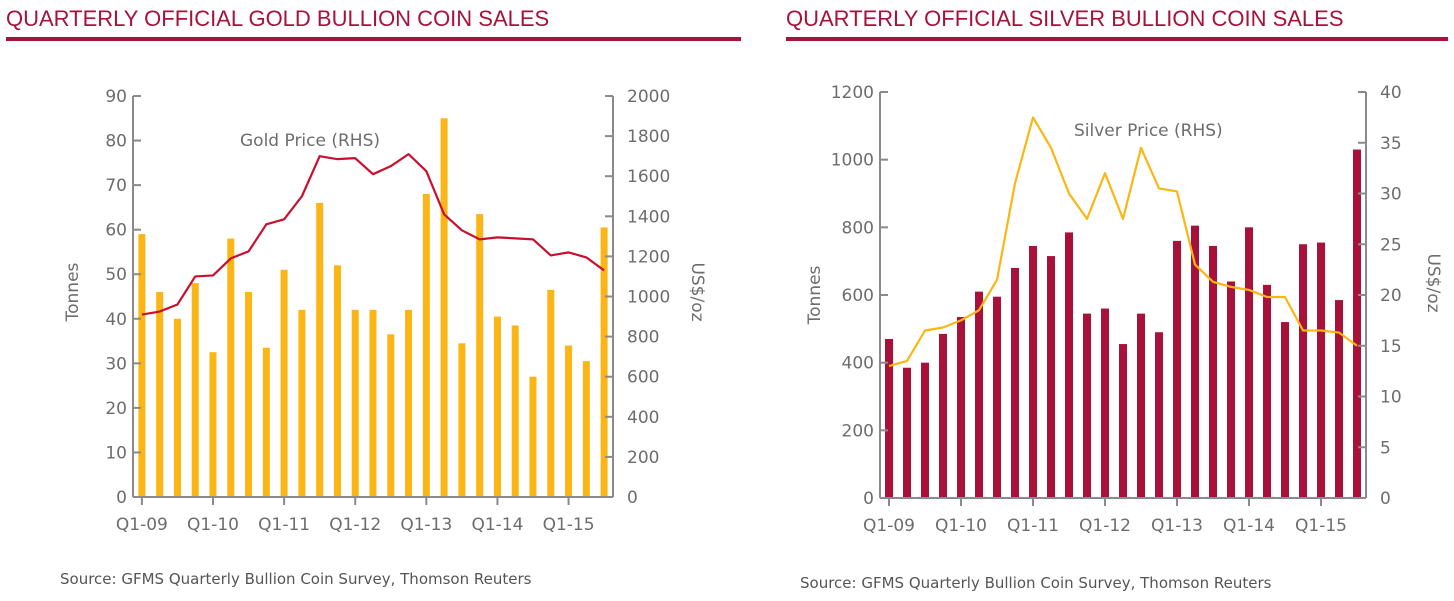 This screenshot has width=1454, height=601. Describe the element at coordinates (116, 231) in the screenshot. I see `left-tick-label: 60` at that location.